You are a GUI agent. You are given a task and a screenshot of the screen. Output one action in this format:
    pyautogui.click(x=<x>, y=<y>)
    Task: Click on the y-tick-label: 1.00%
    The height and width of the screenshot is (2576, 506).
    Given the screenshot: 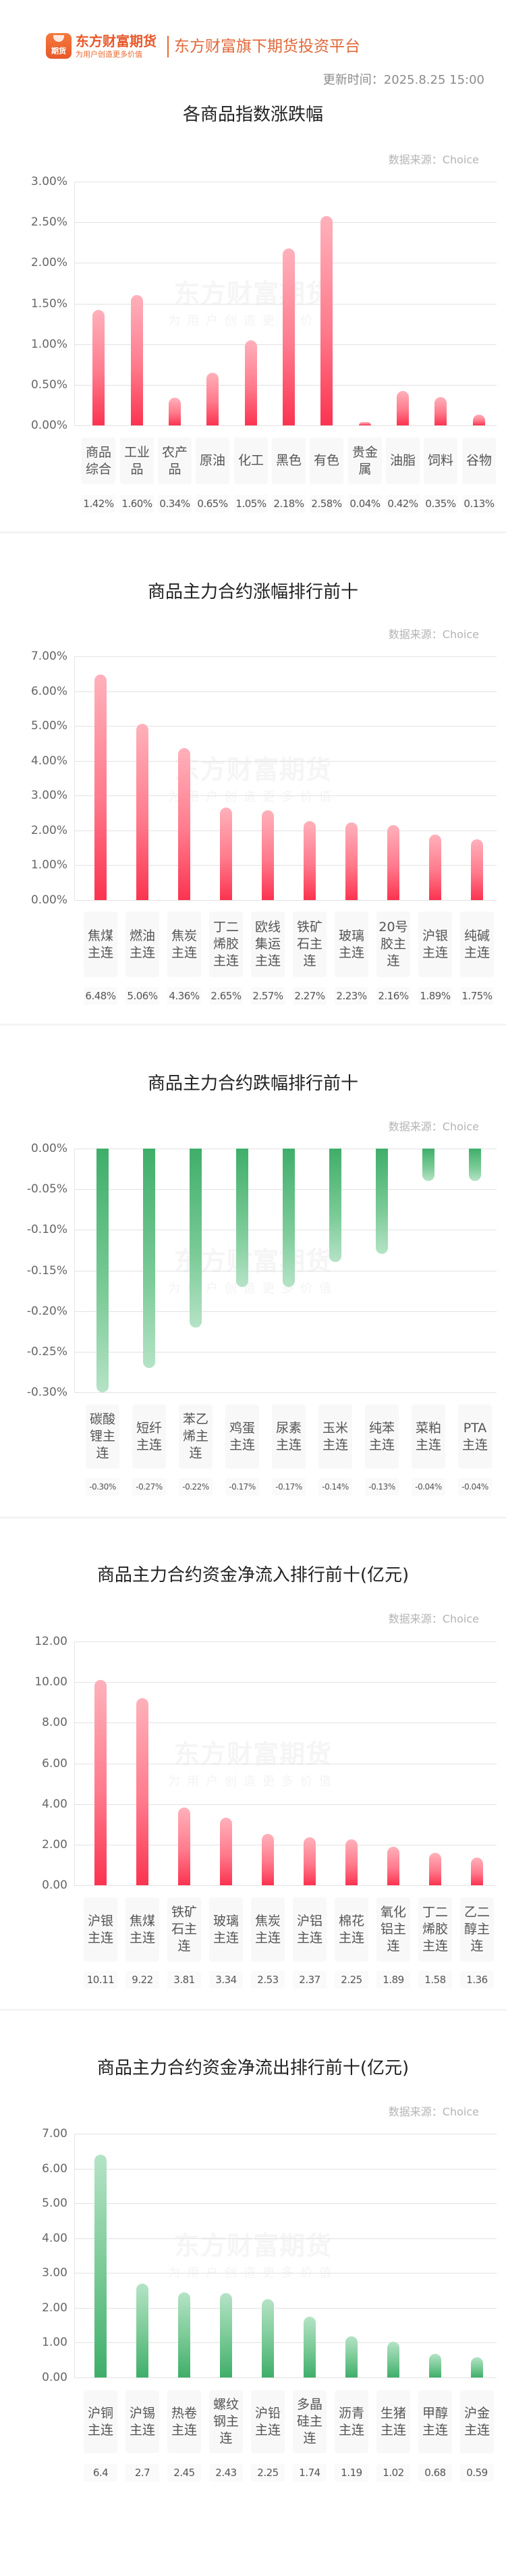 What is the action you would take?
    pyautogui.click(x=48, y=865)
    